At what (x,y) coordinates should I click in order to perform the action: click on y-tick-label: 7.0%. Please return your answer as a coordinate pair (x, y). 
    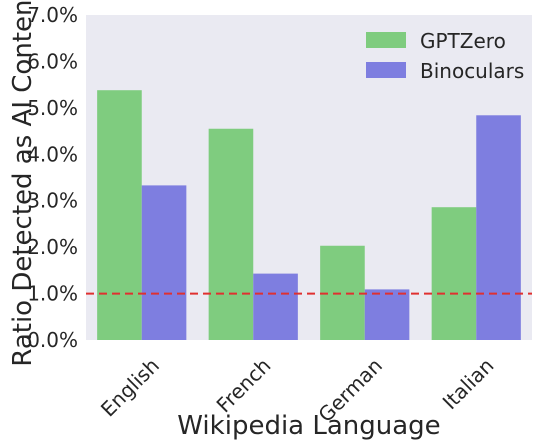
    Looking at the image, I should click on (52, 15).